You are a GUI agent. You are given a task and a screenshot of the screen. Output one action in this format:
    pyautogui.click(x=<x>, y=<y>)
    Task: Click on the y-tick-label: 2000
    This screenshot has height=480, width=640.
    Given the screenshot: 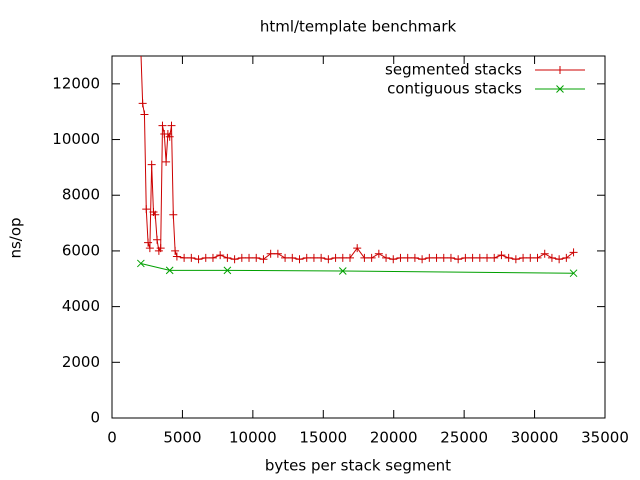 What is the action you would take?
    pyautogui.click(x=81, y=362)
    